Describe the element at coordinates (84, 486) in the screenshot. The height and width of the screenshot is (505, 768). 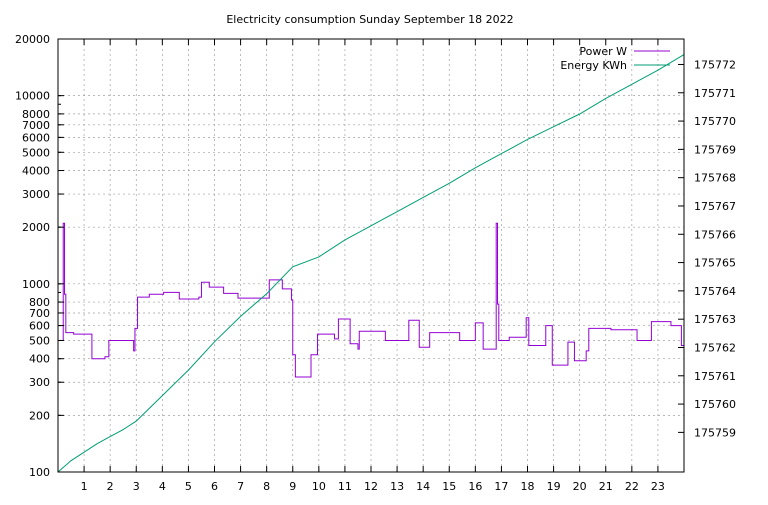
I see `x-tick-label: 1` at that location.